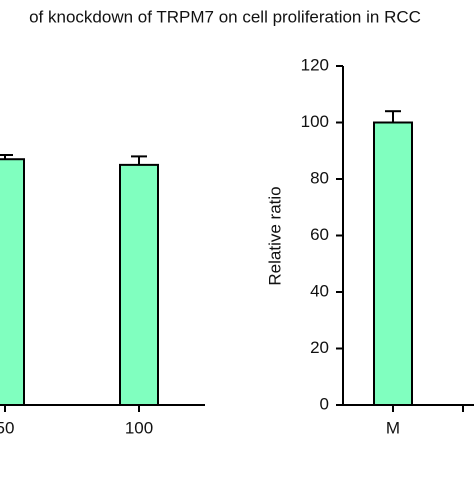 This screenshot has width=474, height=479. What do you see at coordinates (319, 290) in the screenshot?
I see `y-tick-label: 40` at bounding box center [319, 290].